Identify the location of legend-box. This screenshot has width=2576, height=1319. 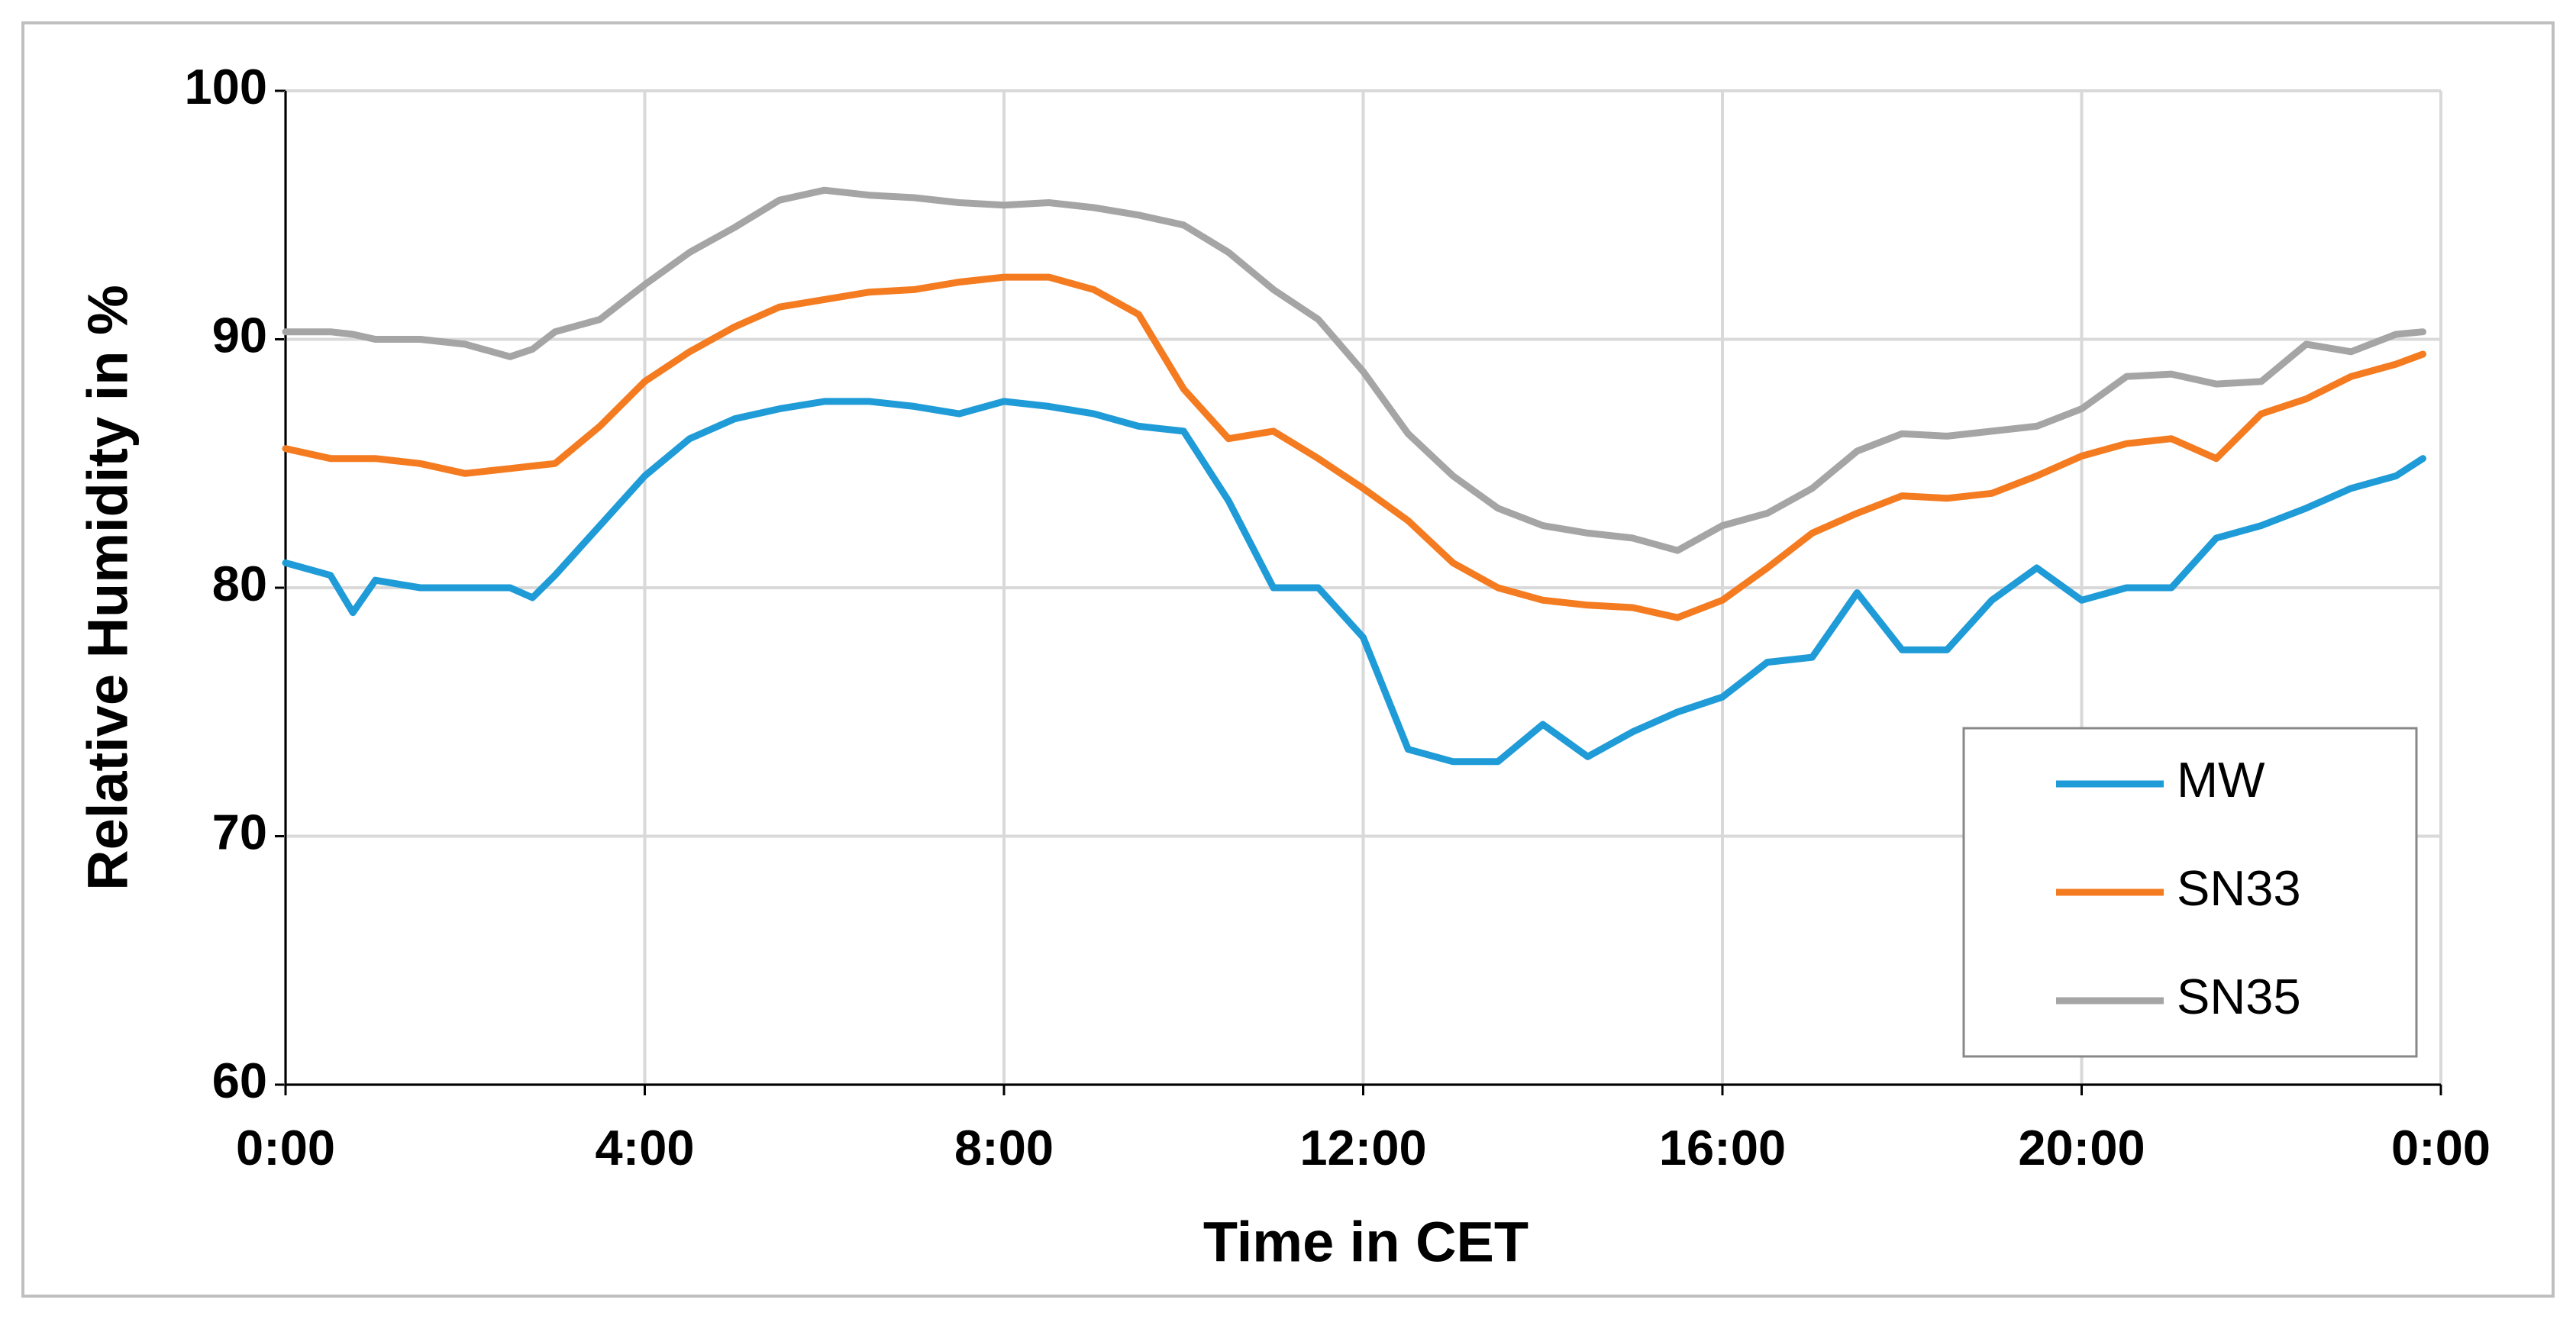
(2190, 892).